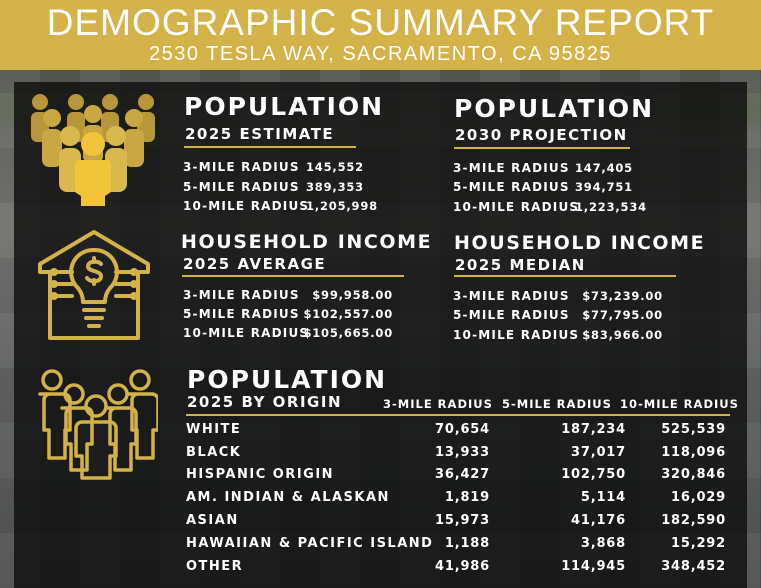 This screenshot has height=588, width=761. Describe the element at coordinates (565, 276) in the screenshot. I see `income-median-divider` at that location.